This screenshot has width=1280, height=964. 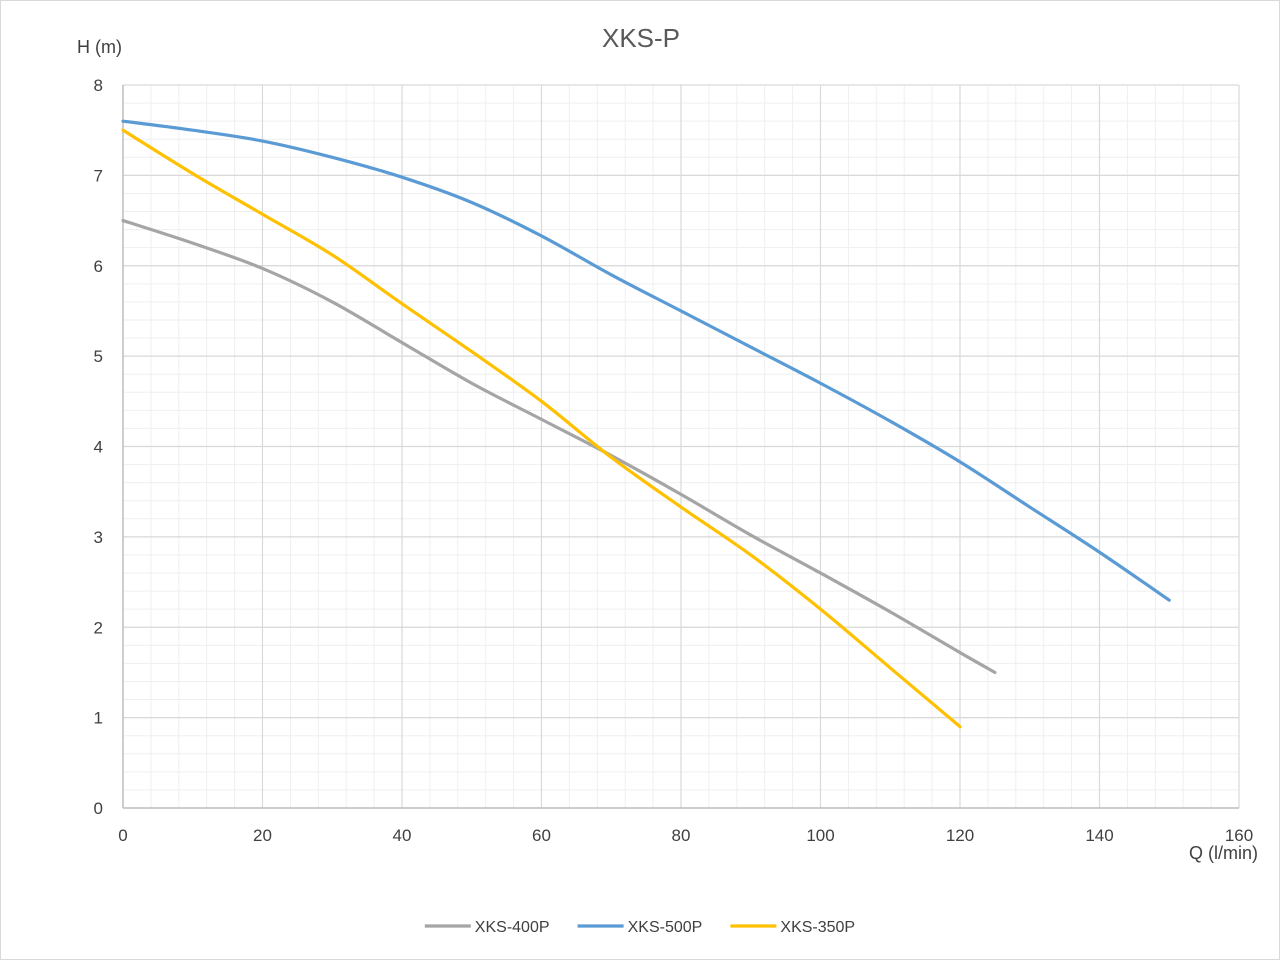 What do you see at coordinates (820, 835) in the screenshot?
I see `x-tick-label: 100` at bounding box center [820, 835].